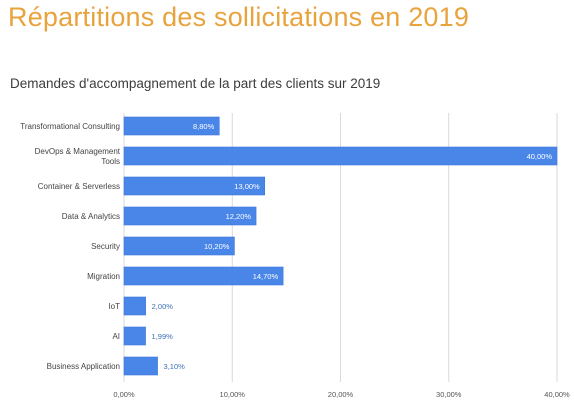  I want to click on x-tick-label: 20,00%, so click(341, 394).